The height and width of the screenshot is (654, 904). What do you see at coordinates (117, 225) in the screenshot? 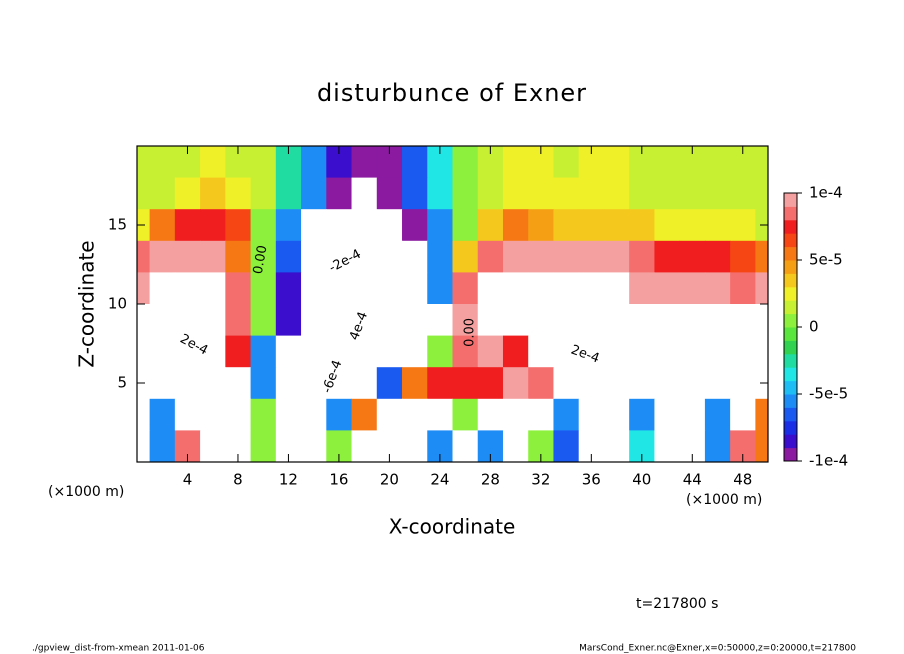
I see `y-tick-label: 15` at bounding box center [117, 225].